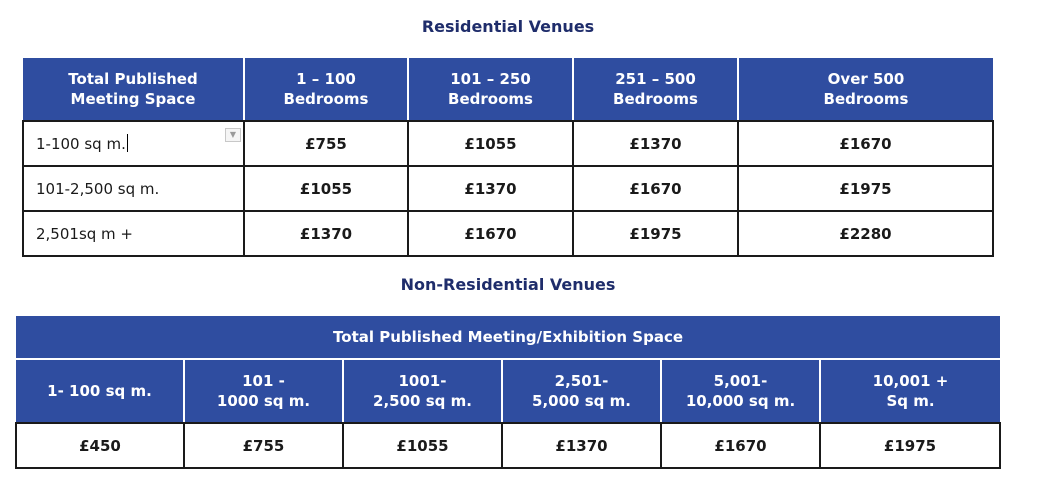  Describe the element at coordinates (133, 233) in the screenshot. I see `row-label: 2,501sq m +` at that location.